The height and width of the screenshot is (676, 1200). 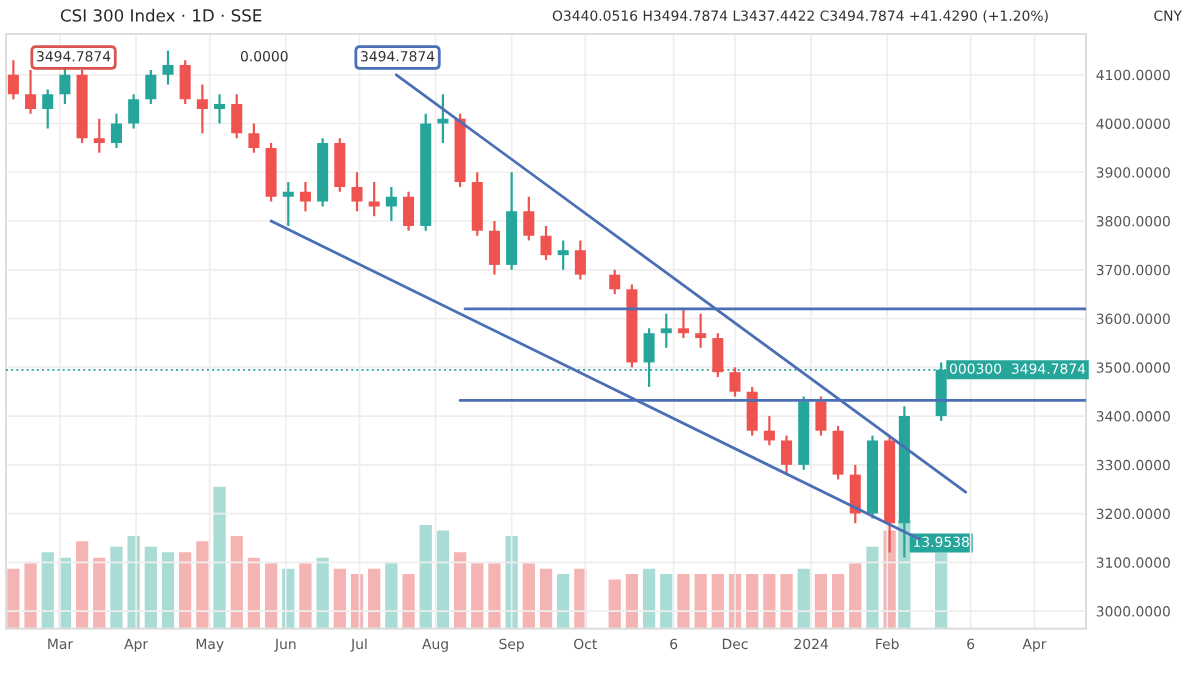 I want to click on chart-title: CSI 300 Index · 1D · SSE, so click(x=161, y=15).